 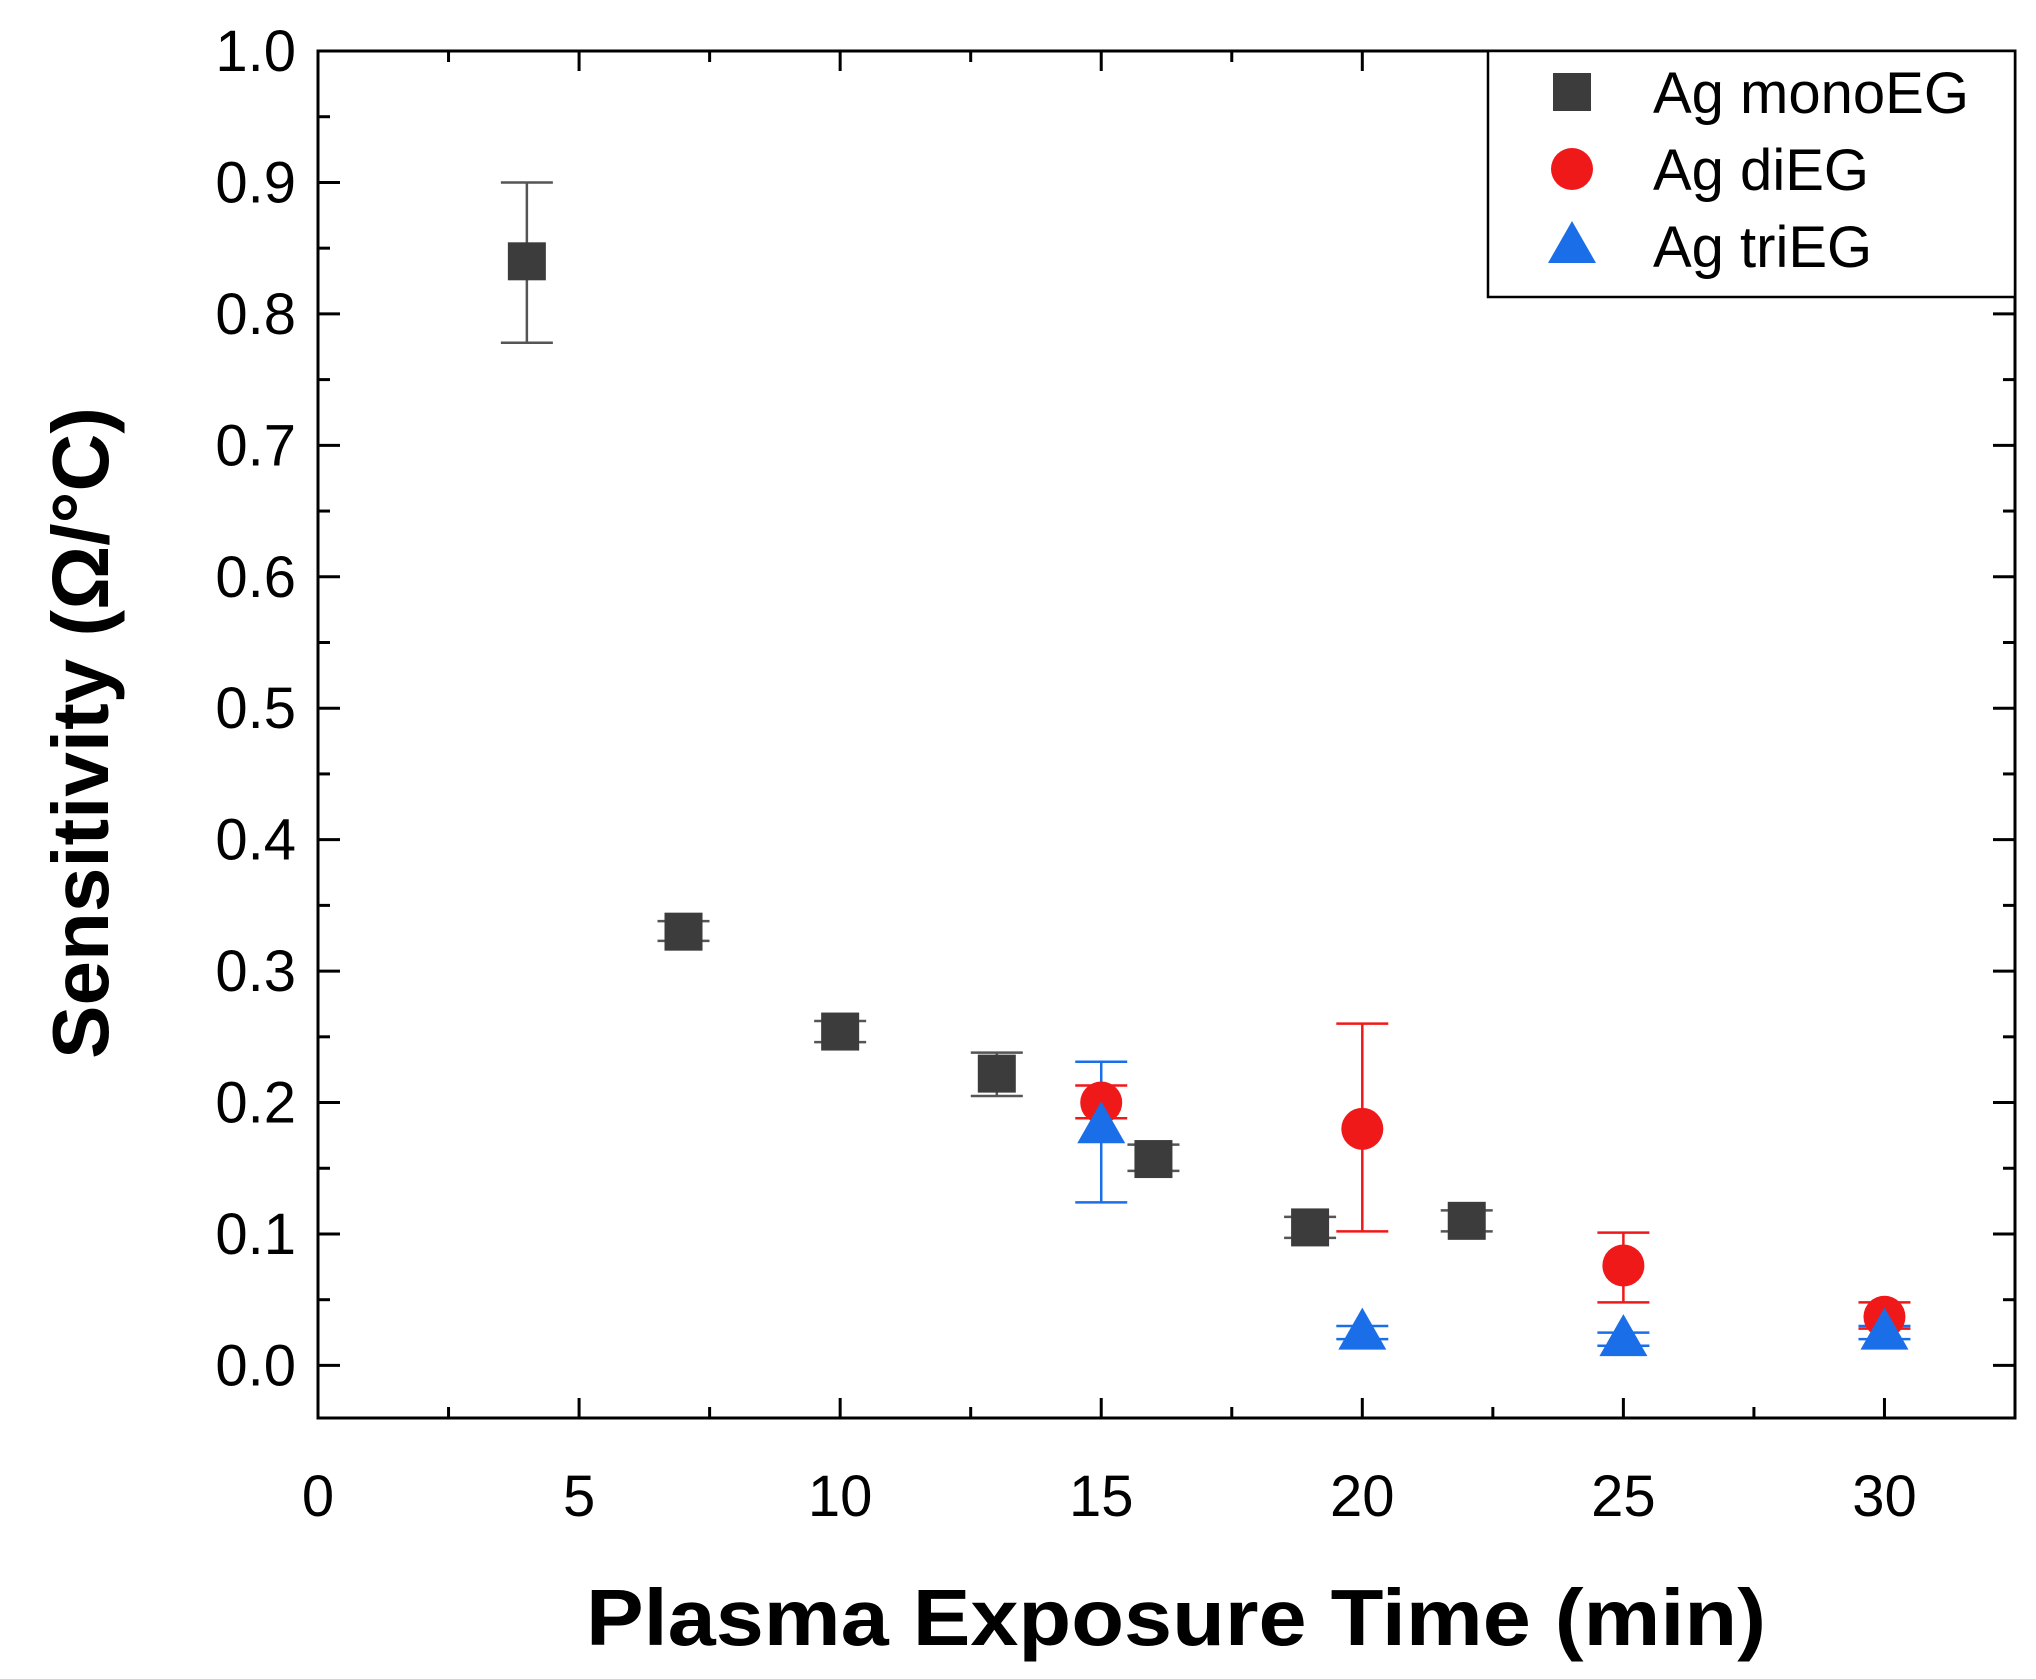 I want to click on x-tick-labels: 0 5 10 15 20 25 30, so click(x=1109, y=1496).